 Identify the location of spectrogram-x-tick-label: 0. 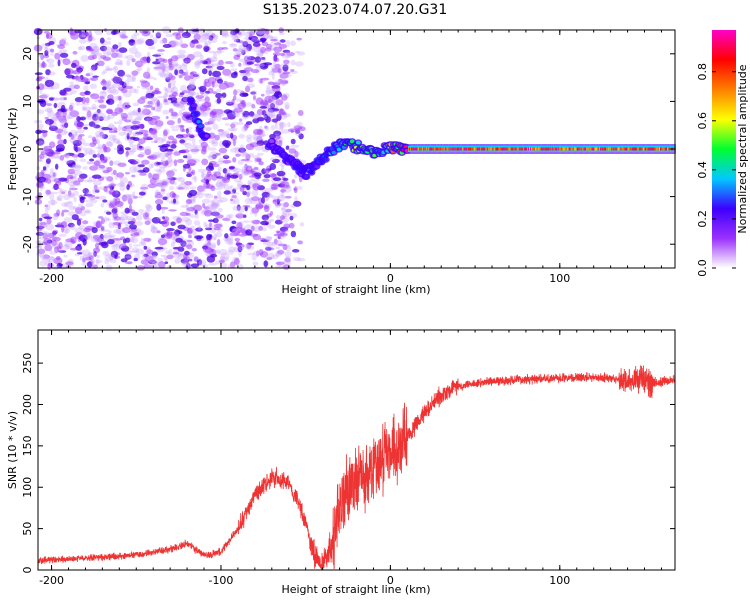
(390, 278).